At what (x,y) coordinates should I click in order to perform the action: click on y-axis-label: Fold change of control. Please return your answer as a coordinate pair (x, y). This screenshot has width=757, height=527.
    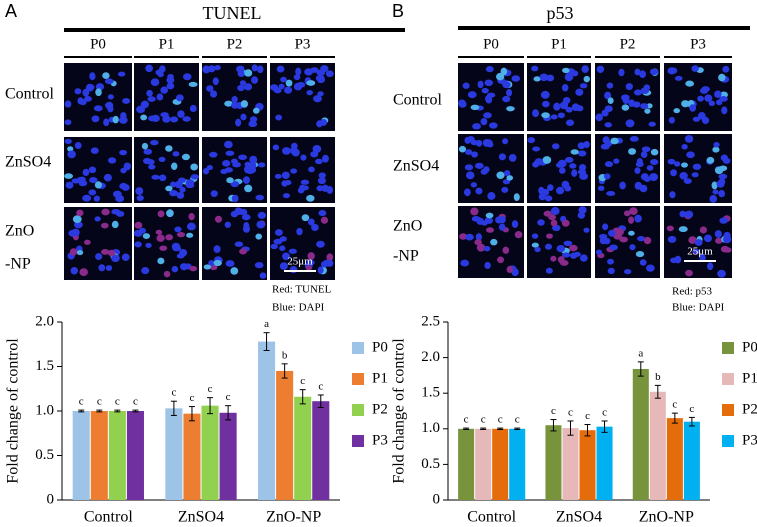
    Looking at the image, I should click on (13, 411).